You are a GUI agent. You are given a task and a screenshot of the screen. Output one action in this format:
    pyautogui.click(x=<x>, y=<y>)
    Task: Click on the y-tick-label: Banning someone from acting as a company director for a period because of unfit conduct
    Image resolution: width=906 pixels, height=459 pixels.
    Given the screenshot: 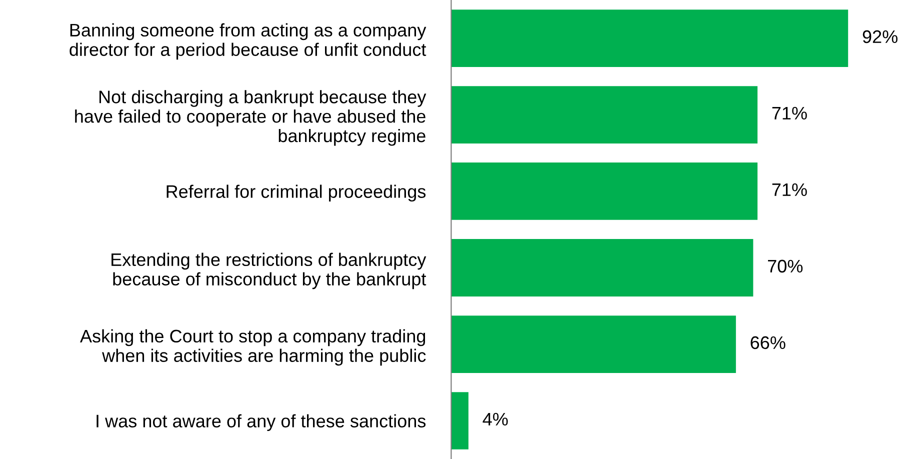 What is the action you would take?
    pyautogui.click(x=248, y=41)
    